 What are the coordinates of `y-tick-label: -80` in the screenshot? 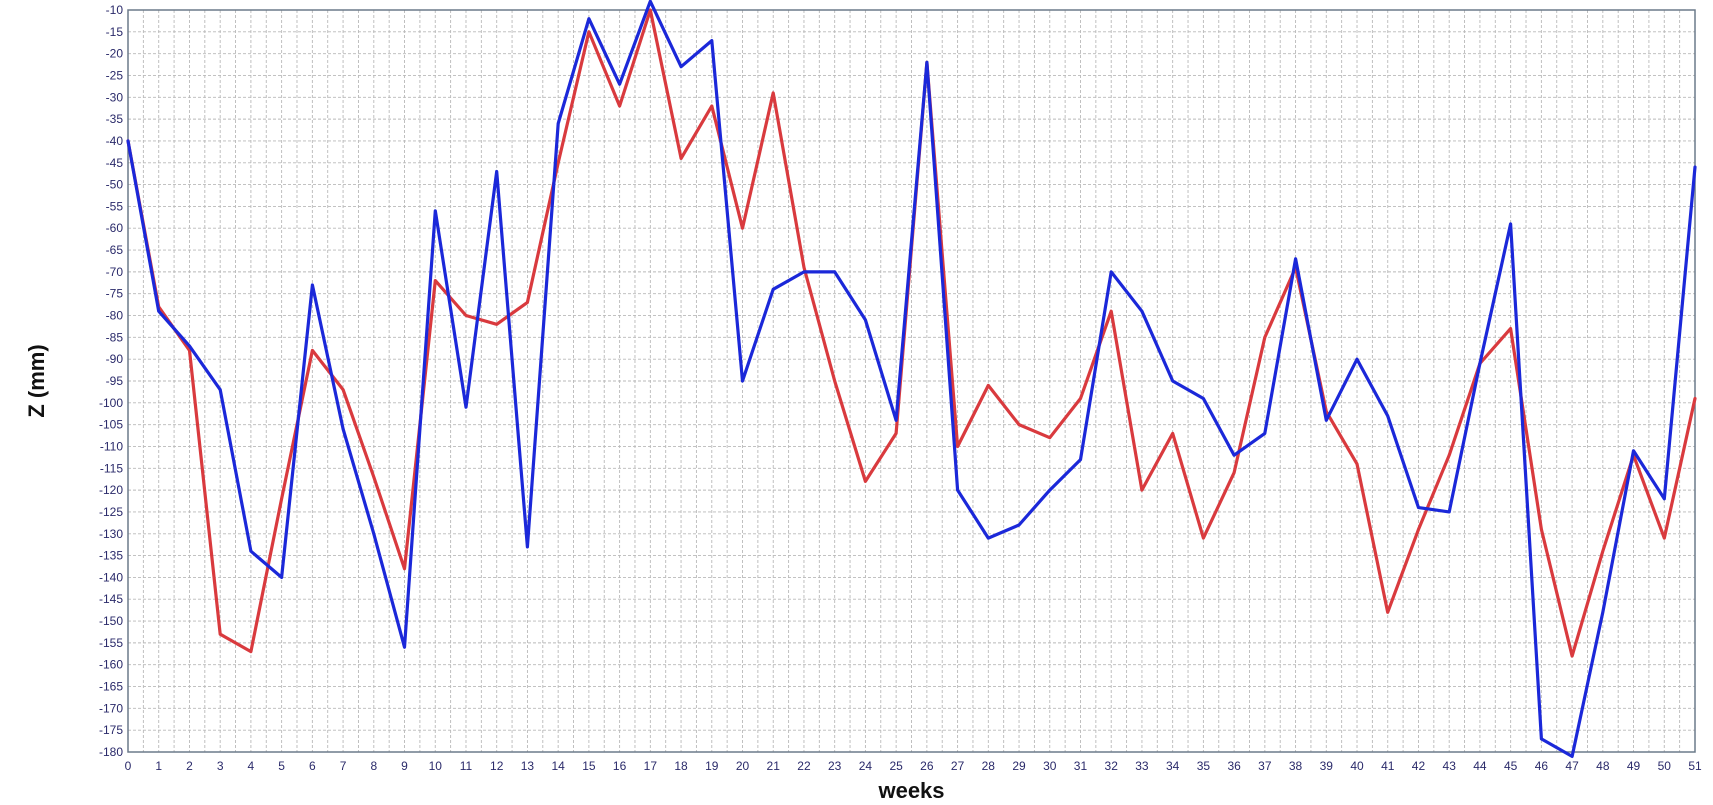 It's located at (115, 316).